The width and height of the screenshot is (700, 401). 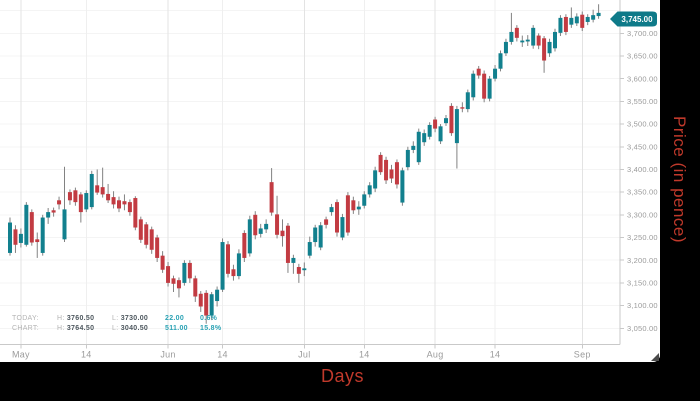 What do you see at coordinates (642, 33) in the screenshot?
I see `y-tick-label: 3,700.00` at bounding box center [642, 33].